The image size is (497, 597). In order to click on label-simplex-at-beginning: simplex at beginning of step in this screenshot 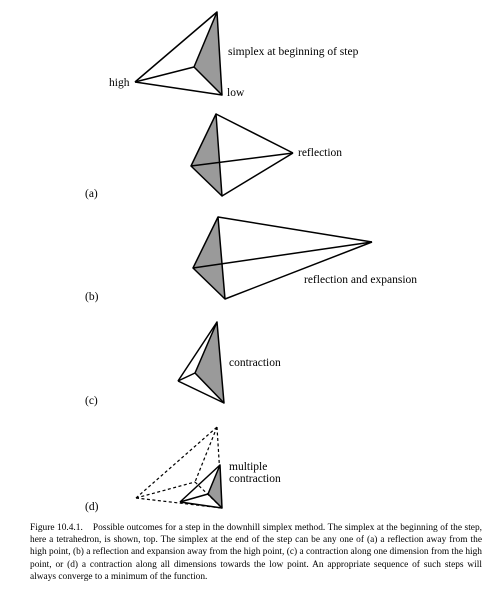, I will do `click(293, 52)`.